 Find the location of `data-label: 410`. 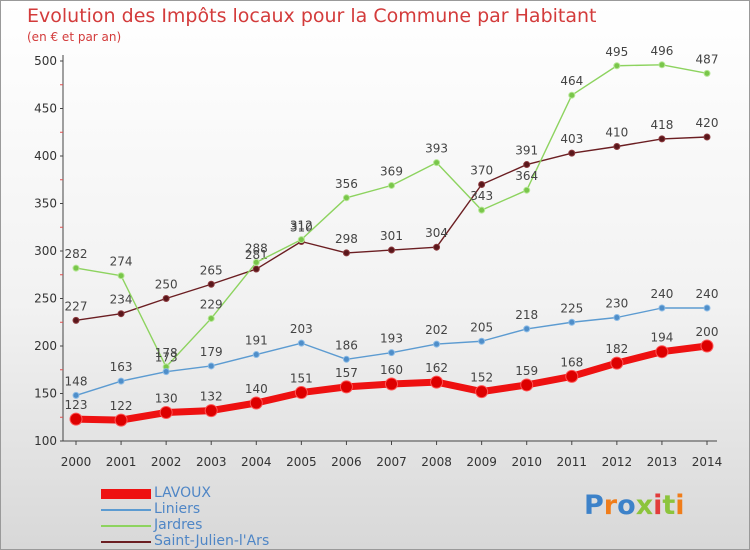

data-label: 410 is located at coordinates (616, 133).